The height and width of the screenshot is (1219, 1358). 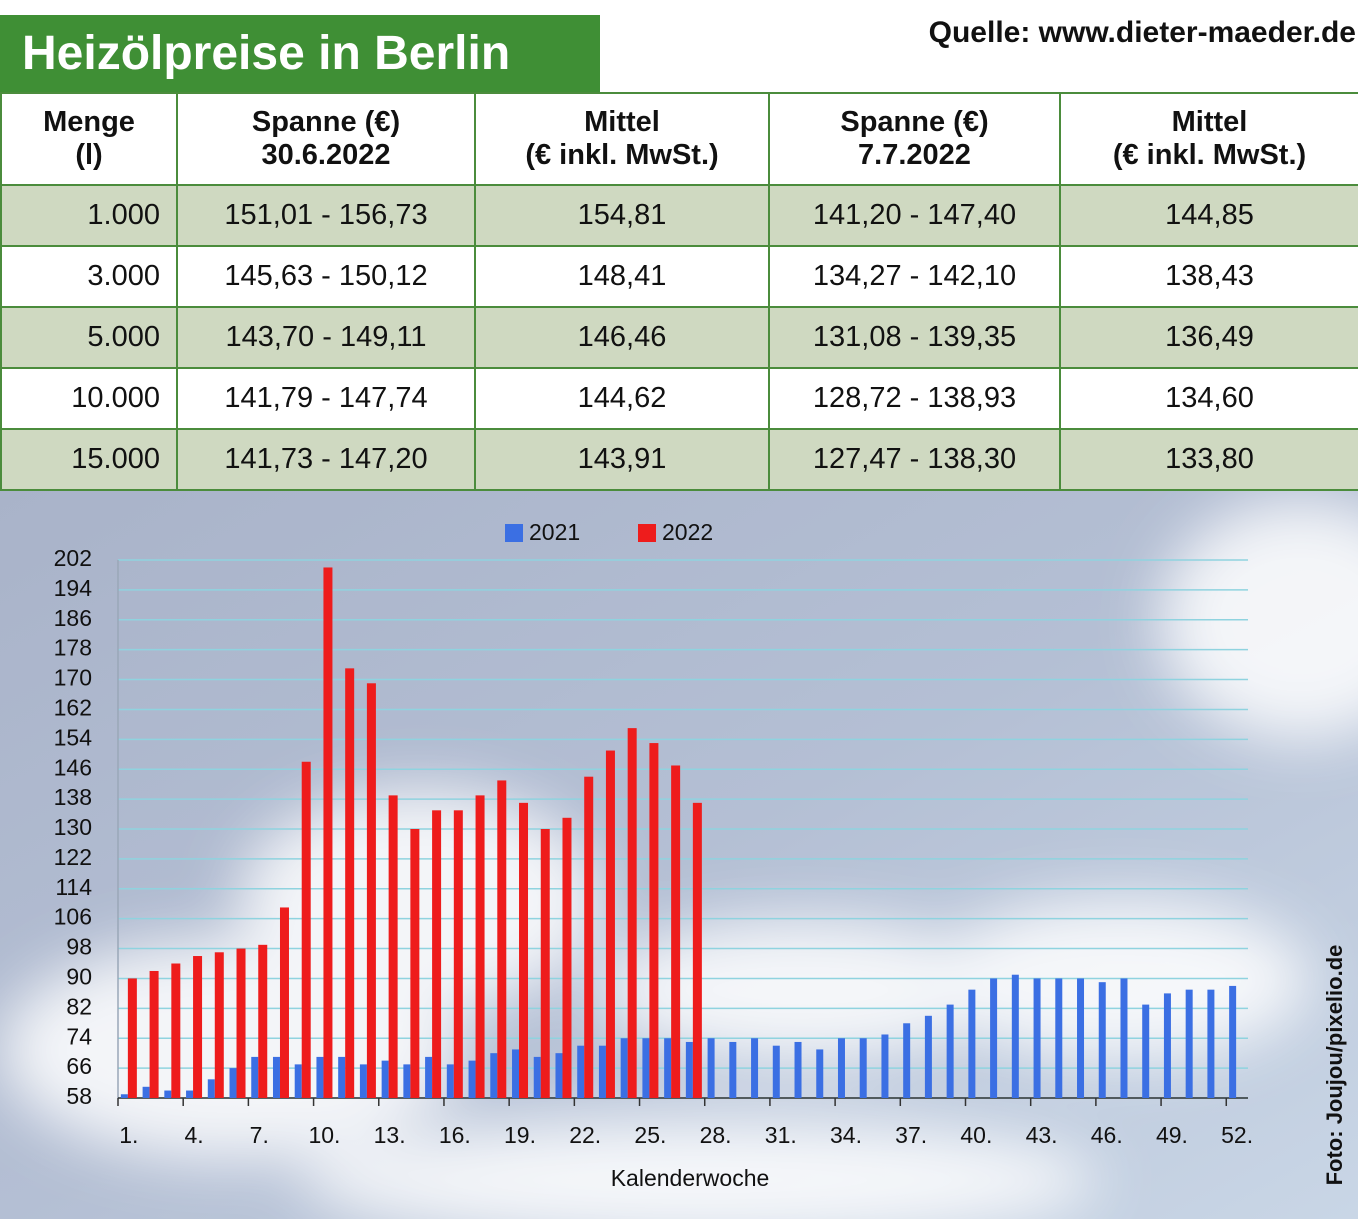 What do you see at coordinates (73, 887) in the screenshot?
I see `y-tick-label: 114` at bounding box center [73, 887].